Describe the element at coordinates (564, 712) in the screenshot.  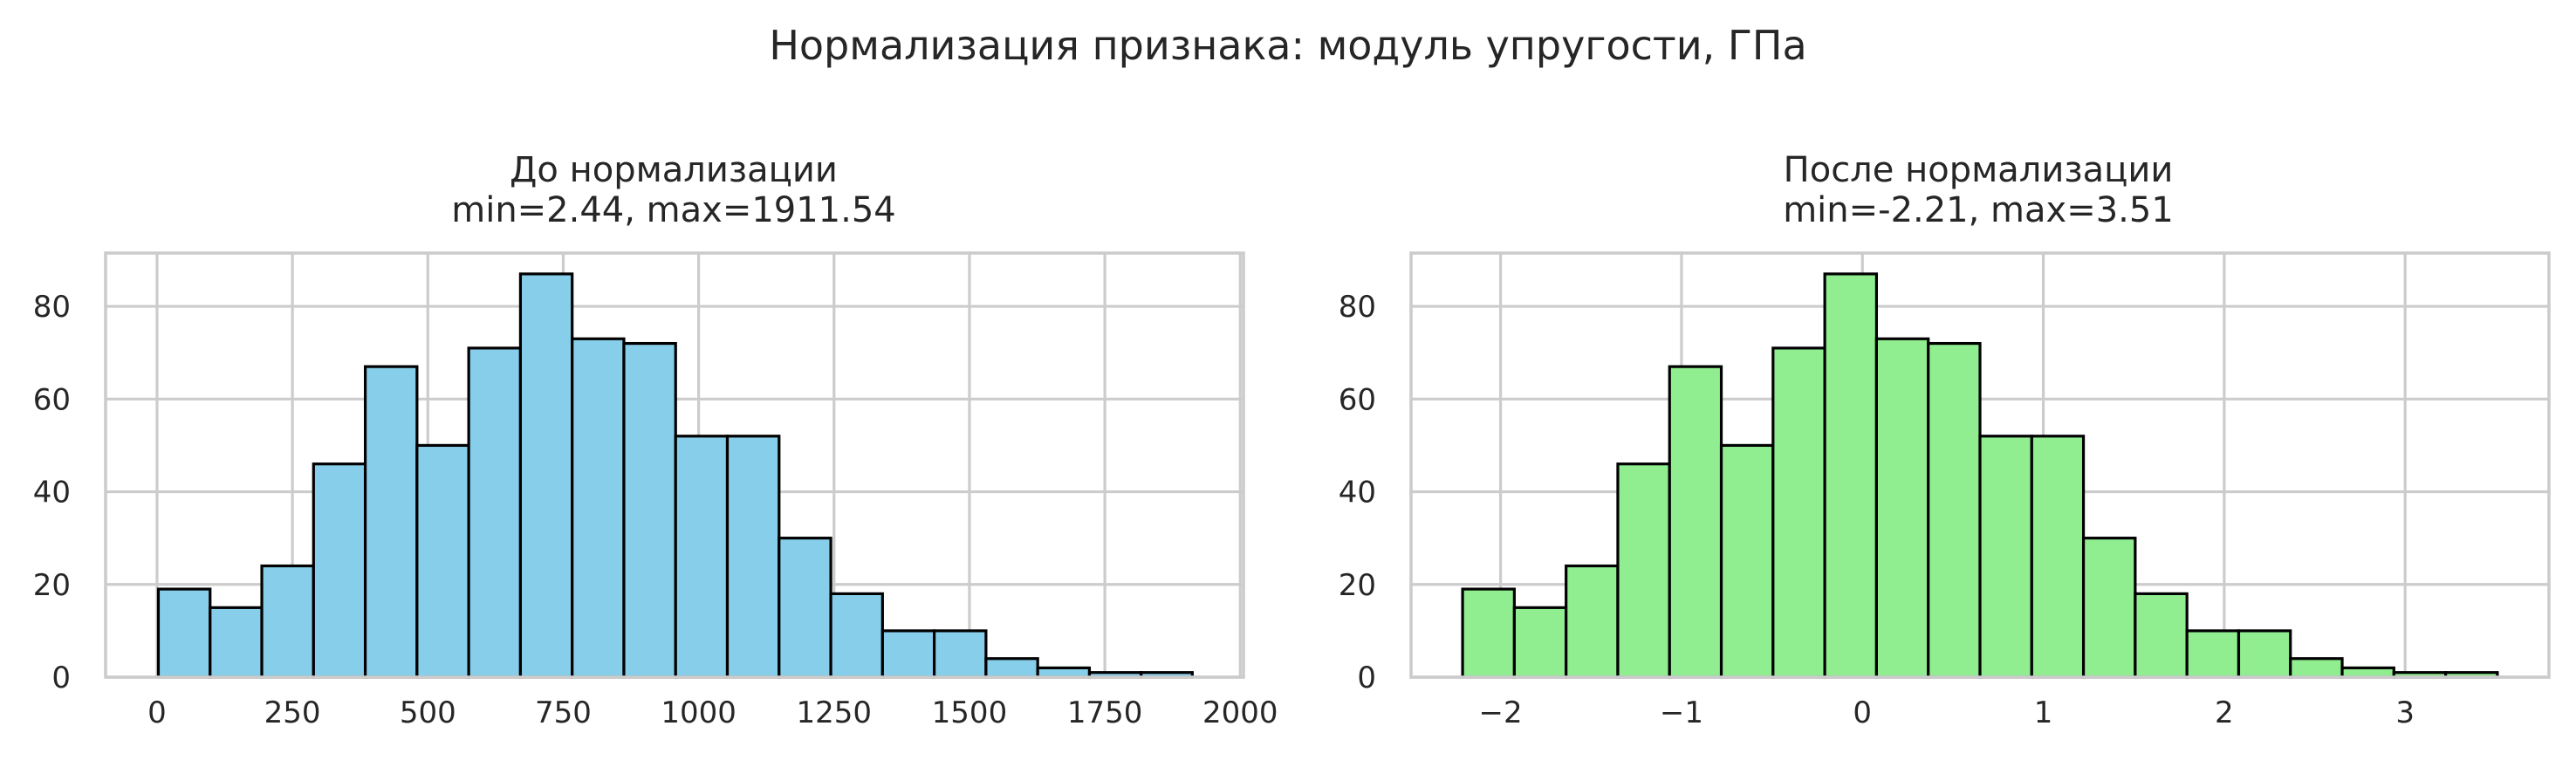
I see `x-tick-label: 750` at that location.